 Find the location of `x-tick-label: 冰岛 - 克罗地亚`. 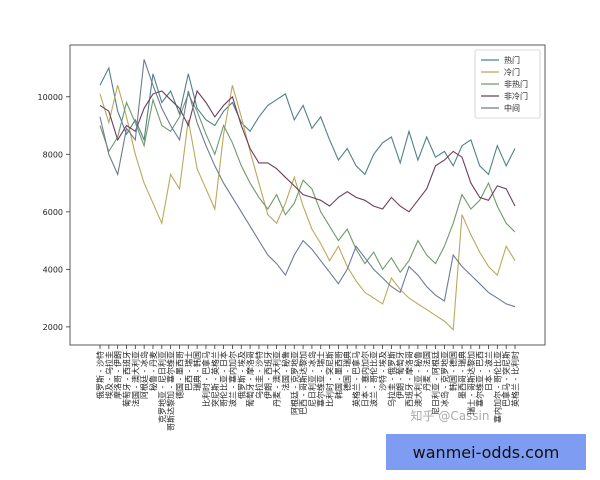

x-tick-label: 冰岛 - 克罗地亚 is located at coordinates (444, 379).